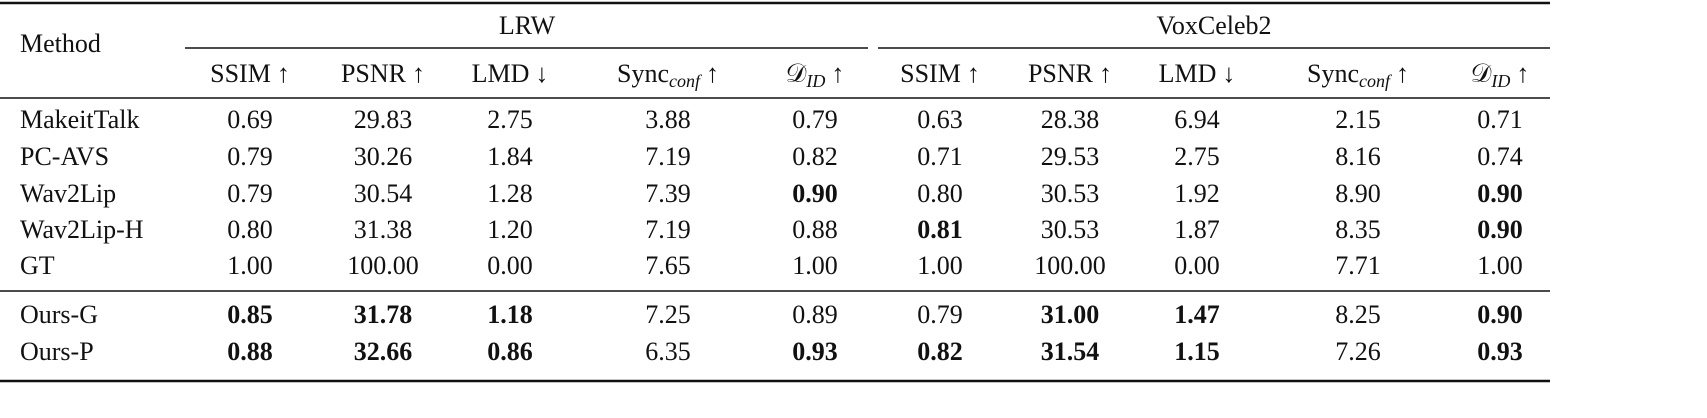 The width and height of the screenshot is (1707, 418). Describe the element at coordinates (815, 314) in the screenshot. I see `cell: 0.89` at that location.